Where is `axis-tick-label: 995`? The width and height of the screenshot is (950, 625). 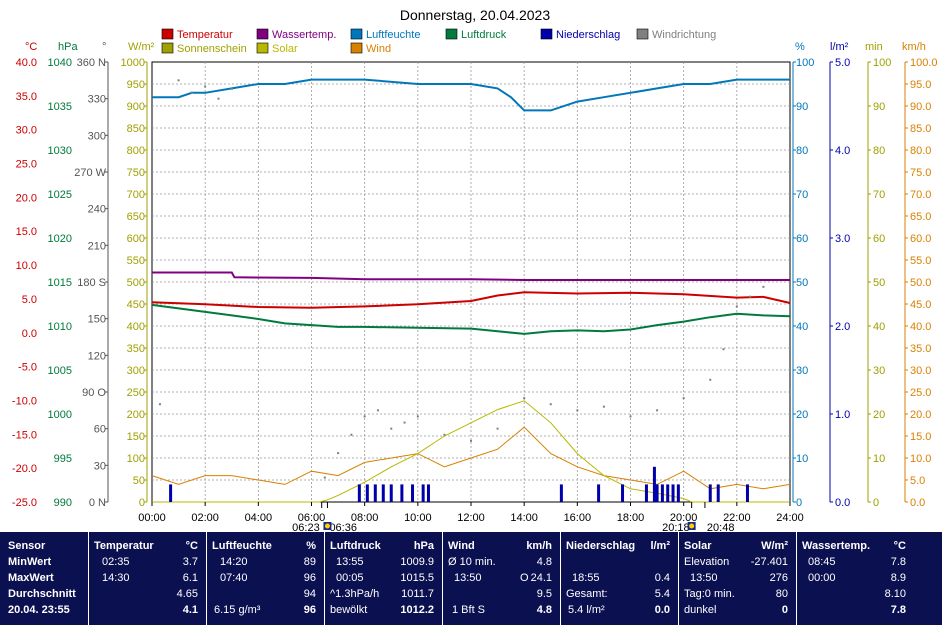 axis-tick-label: 995 is located at coordinates (63, 459).